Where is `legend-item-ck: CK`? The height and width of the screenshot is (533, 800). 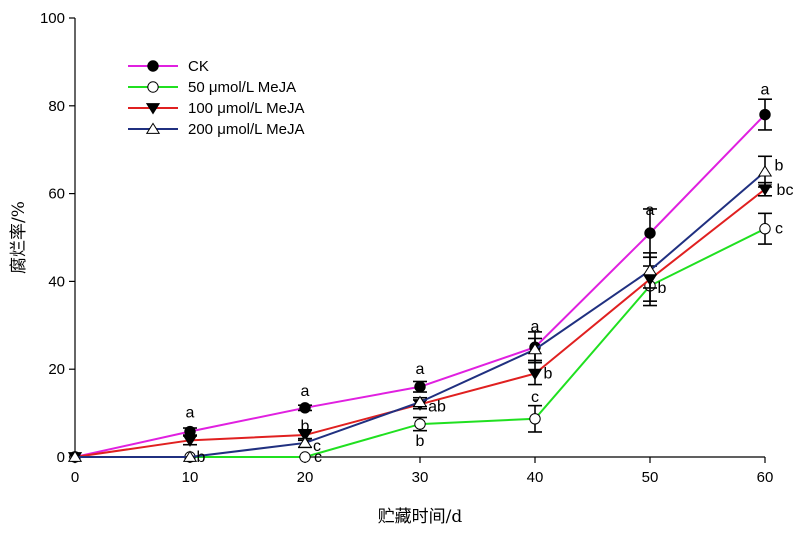 legend-item-ck: CK is located at coordinates (168, 66).